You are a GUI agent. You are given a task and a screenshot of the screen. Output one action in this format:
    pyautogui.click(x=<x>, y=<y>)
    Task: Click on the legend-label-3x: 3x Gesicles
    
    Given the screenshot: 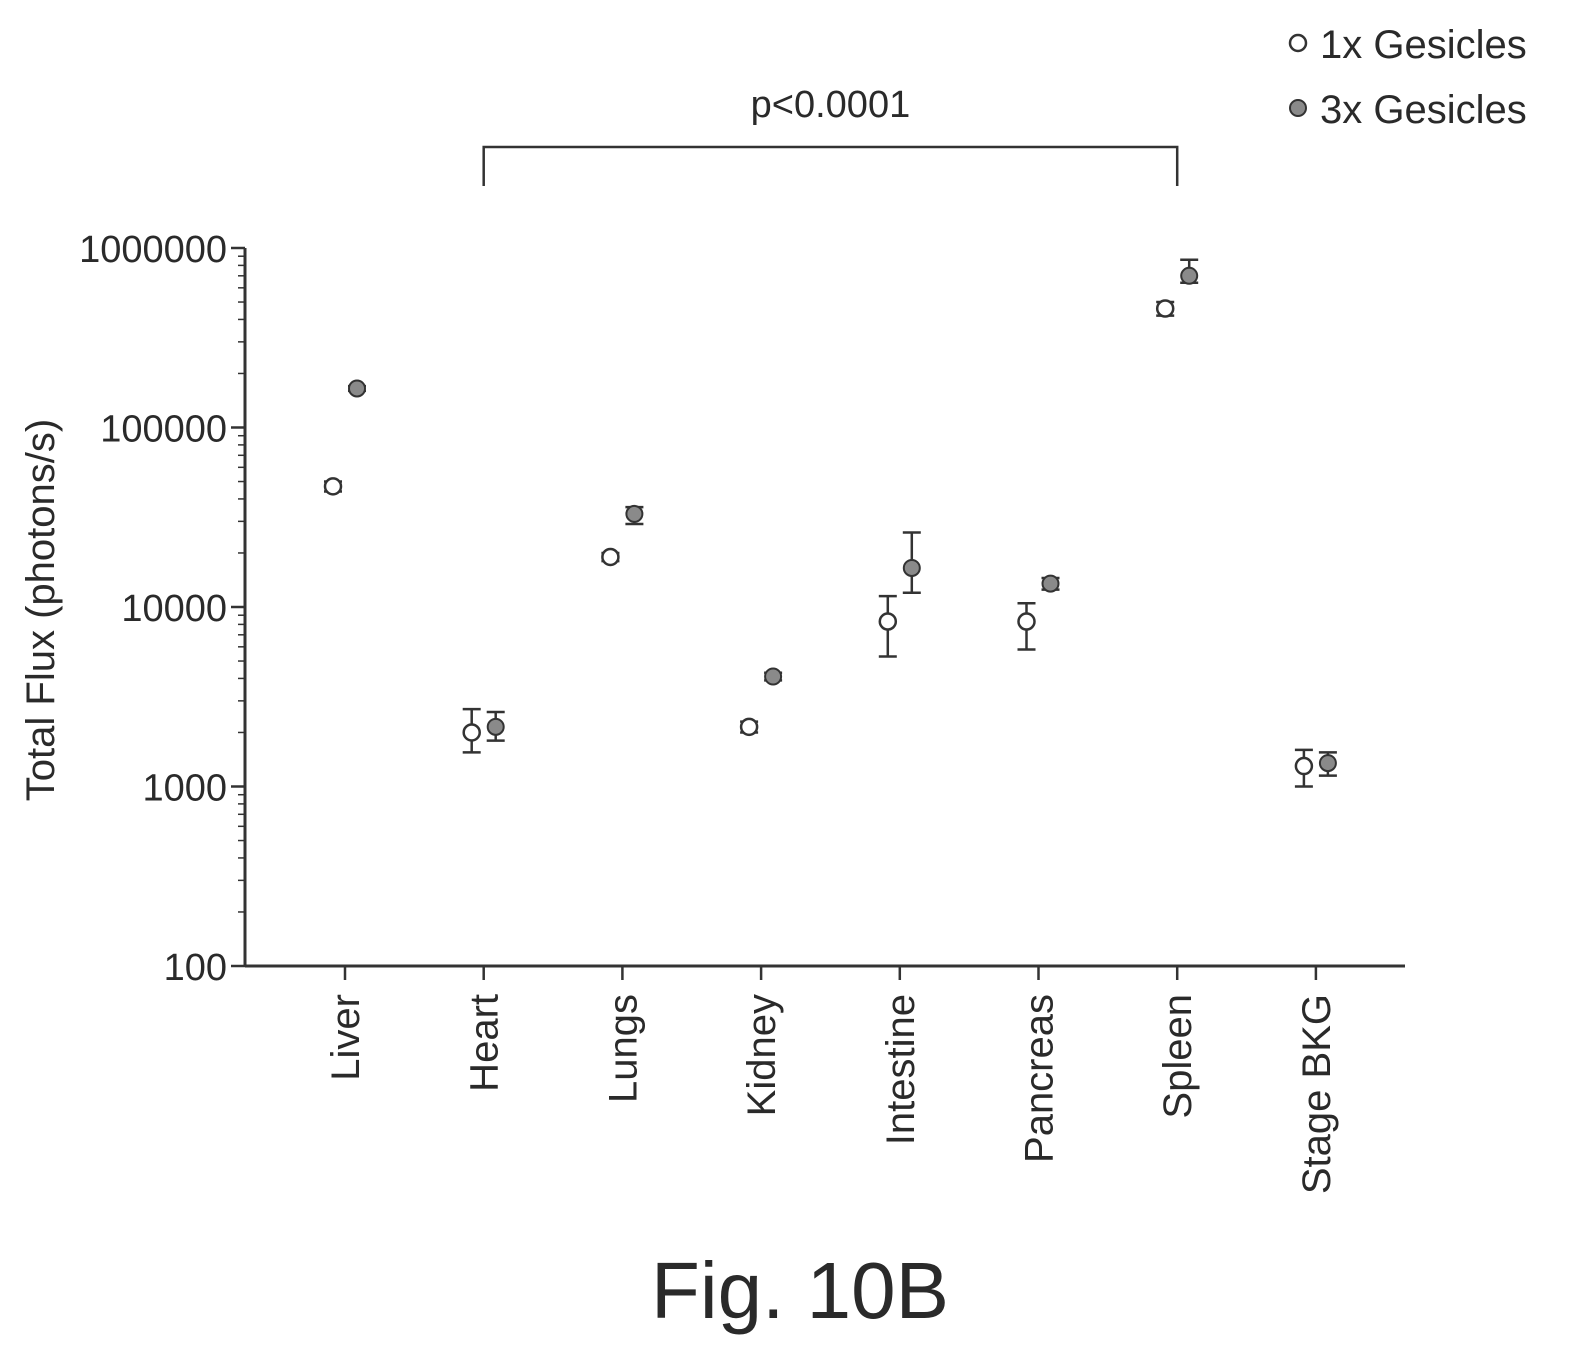 What is the action you would take?
    pyautogui.click(x=1423, y=110)
    